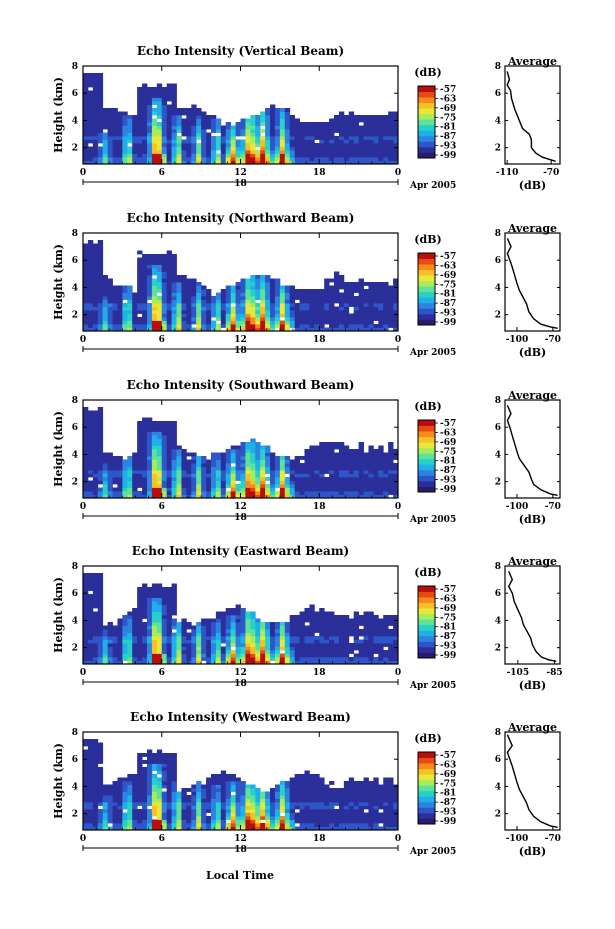 The image size is (615, 929). I want to click on colorbar-tick-label: -69, so click(448, 276).